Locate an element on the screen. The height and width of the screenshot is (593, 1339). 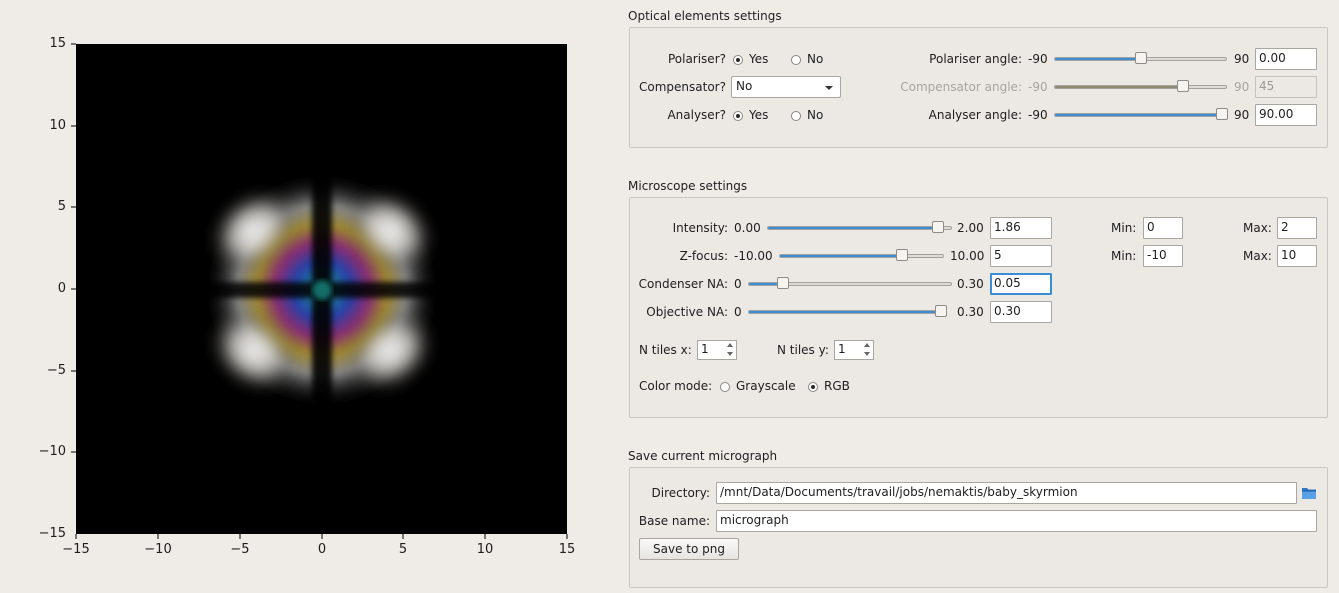
intensity-max: 2.00 is located at coordinates (970, 228).